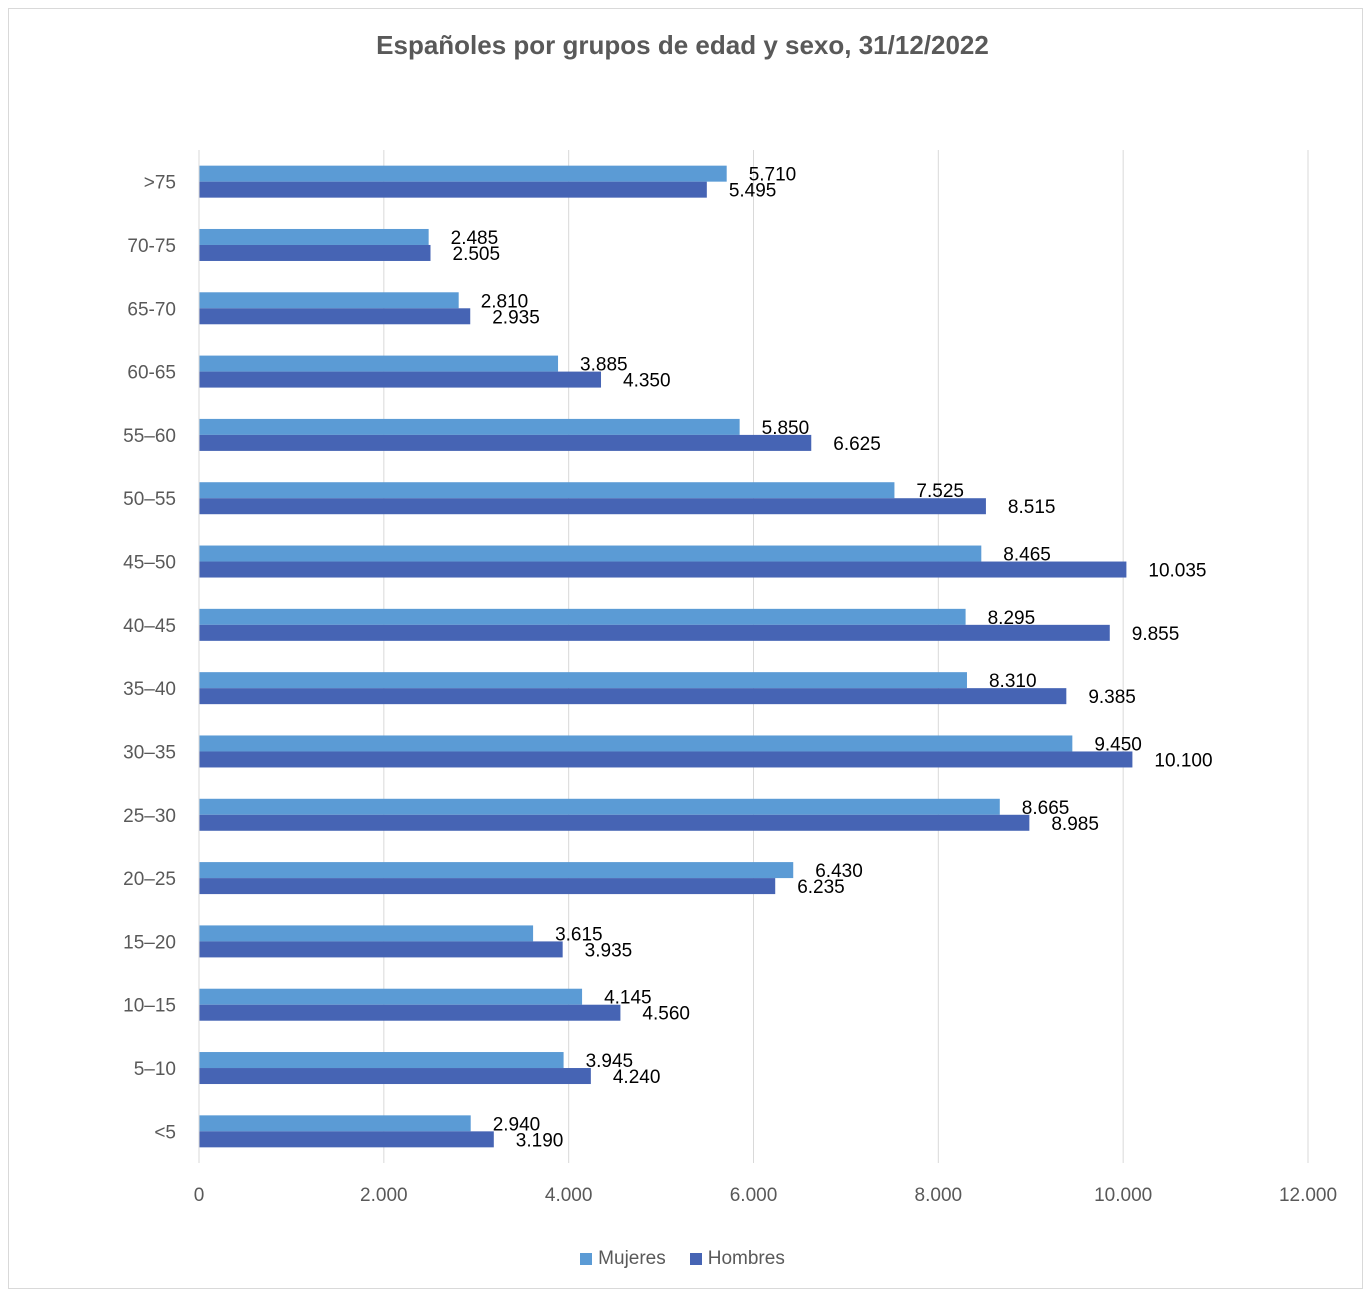 The width and height of the screenshot is (1365, 1291). Describe the element at coordinates (628, 998) in the screenshot. I see `data-label-mujeres: 4.145` at that location.